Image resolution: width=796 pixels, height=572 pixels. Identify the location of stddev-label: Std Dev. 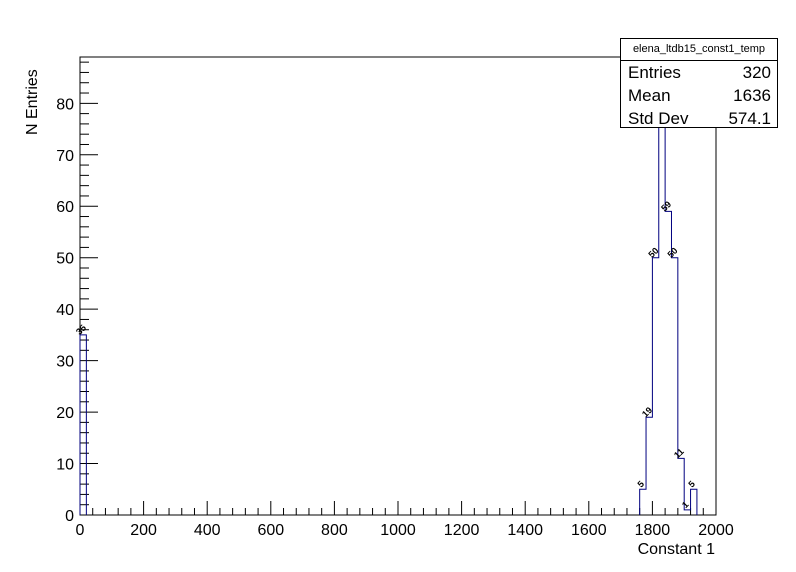
(658, 118).